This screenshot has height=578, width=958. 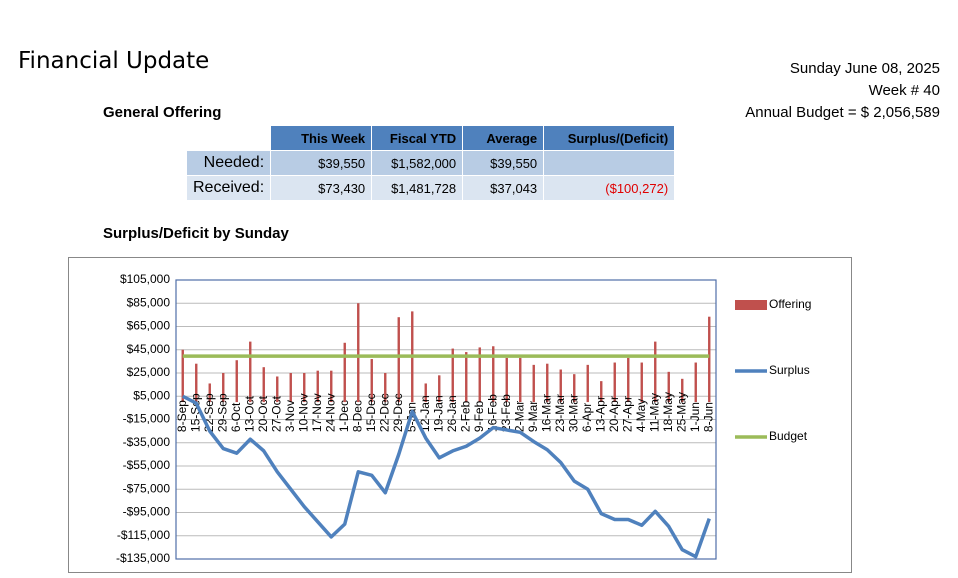 I want to click on x-tick-label: 2-Mar, so click(x=519, y=416).